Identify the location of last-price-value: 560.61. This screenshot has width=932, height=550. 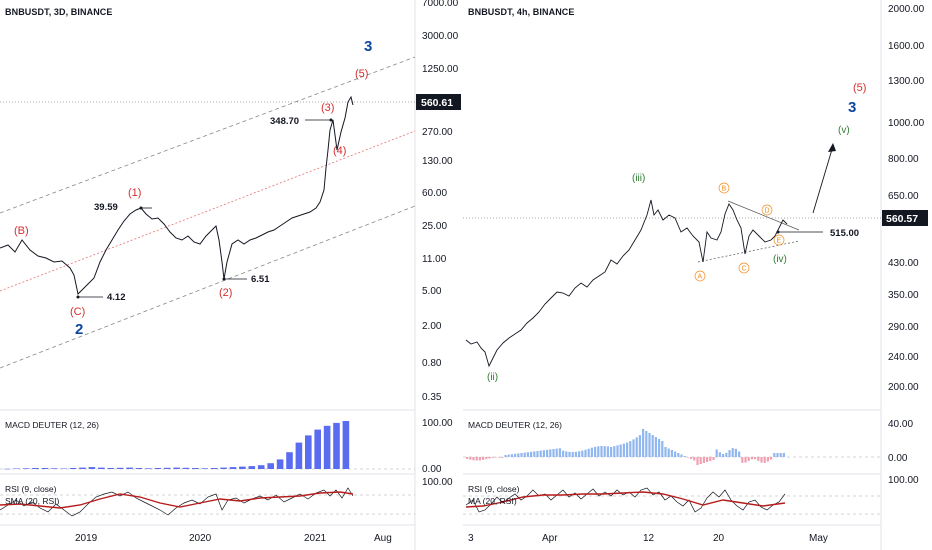
(437, 103).